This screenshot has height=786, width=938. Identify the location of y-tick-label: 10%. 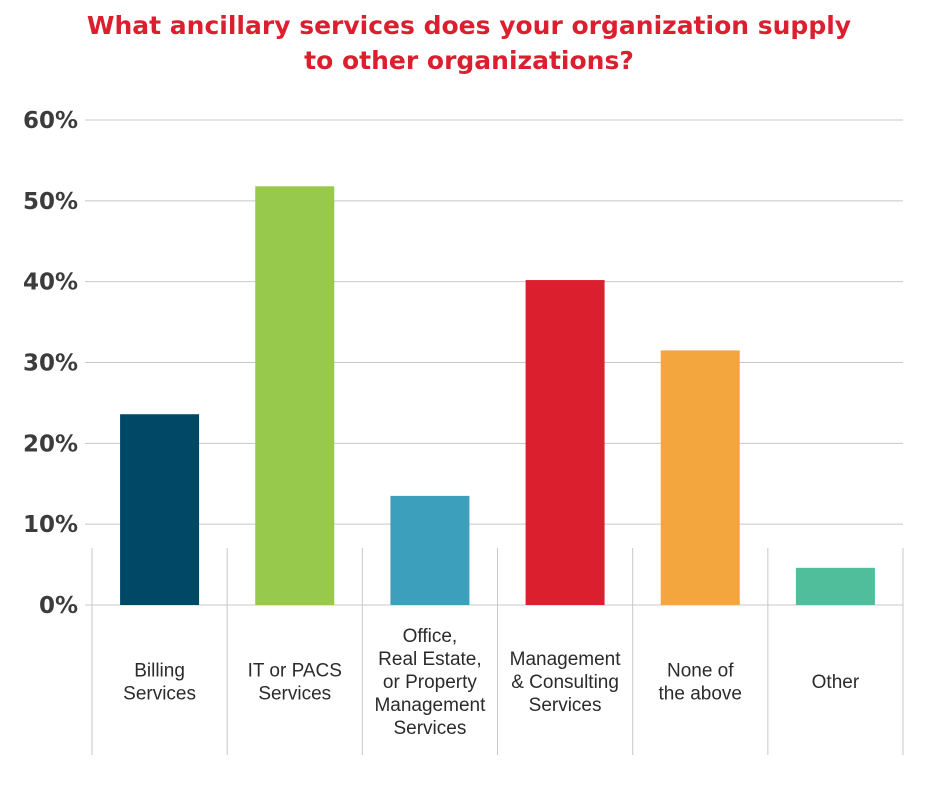
(50, 525).